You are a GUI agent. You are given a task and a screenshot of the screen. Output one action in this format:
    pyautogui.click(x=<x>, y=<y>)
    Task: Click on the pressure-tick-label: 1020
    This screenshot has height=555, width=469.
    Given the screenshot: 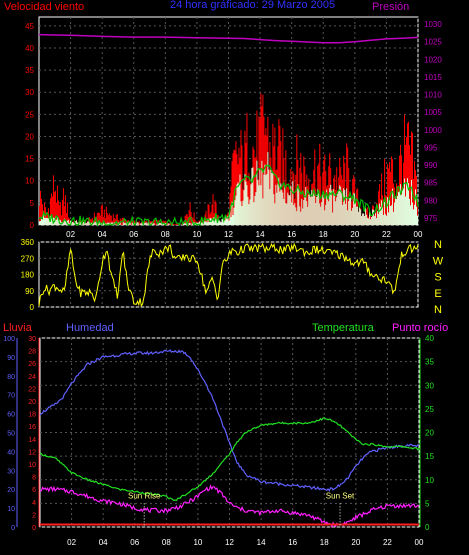 What is the action you would take?
    pyautogui.click(x=433, y=59)
    